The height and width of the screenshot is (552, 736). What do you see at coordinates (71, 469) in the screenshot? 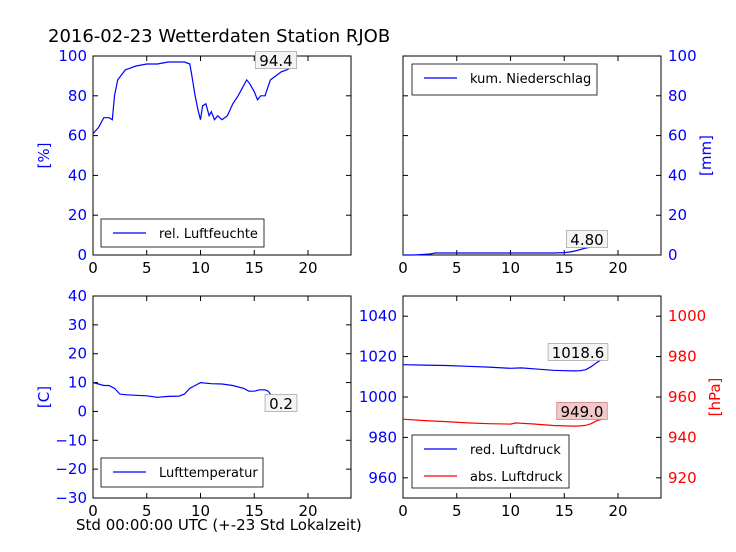
I see `y-tick-label: −20` at bounding box center [71, 469].